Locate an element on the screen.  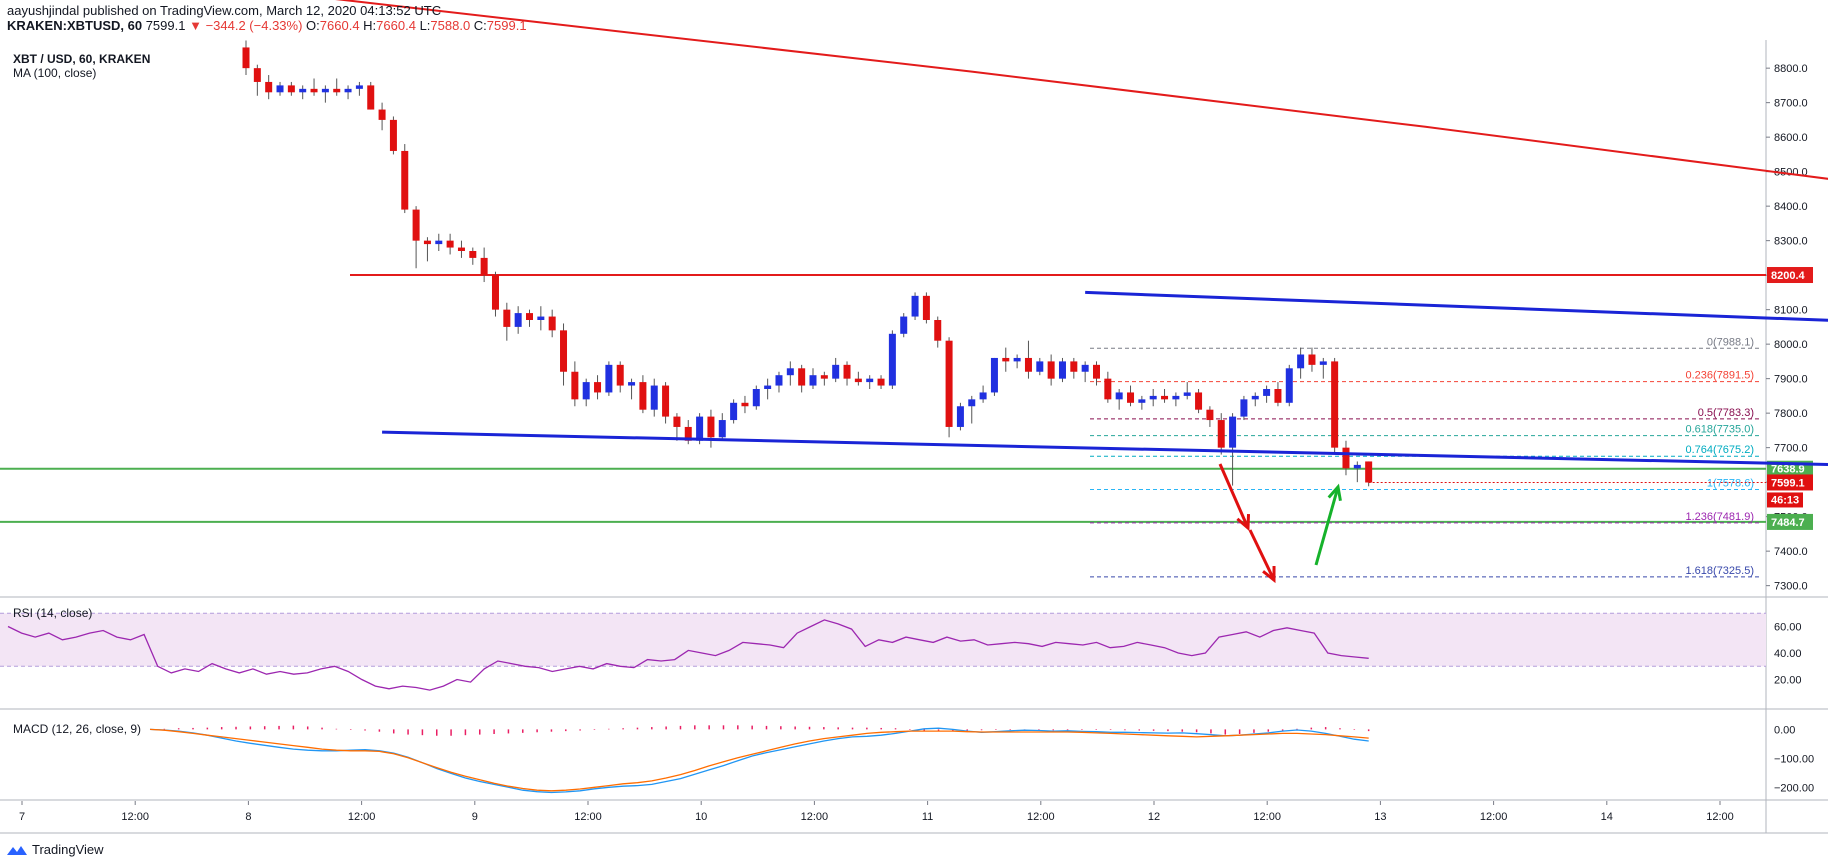
tradingview-logo: TradingView is located at coordinates (55, 849).